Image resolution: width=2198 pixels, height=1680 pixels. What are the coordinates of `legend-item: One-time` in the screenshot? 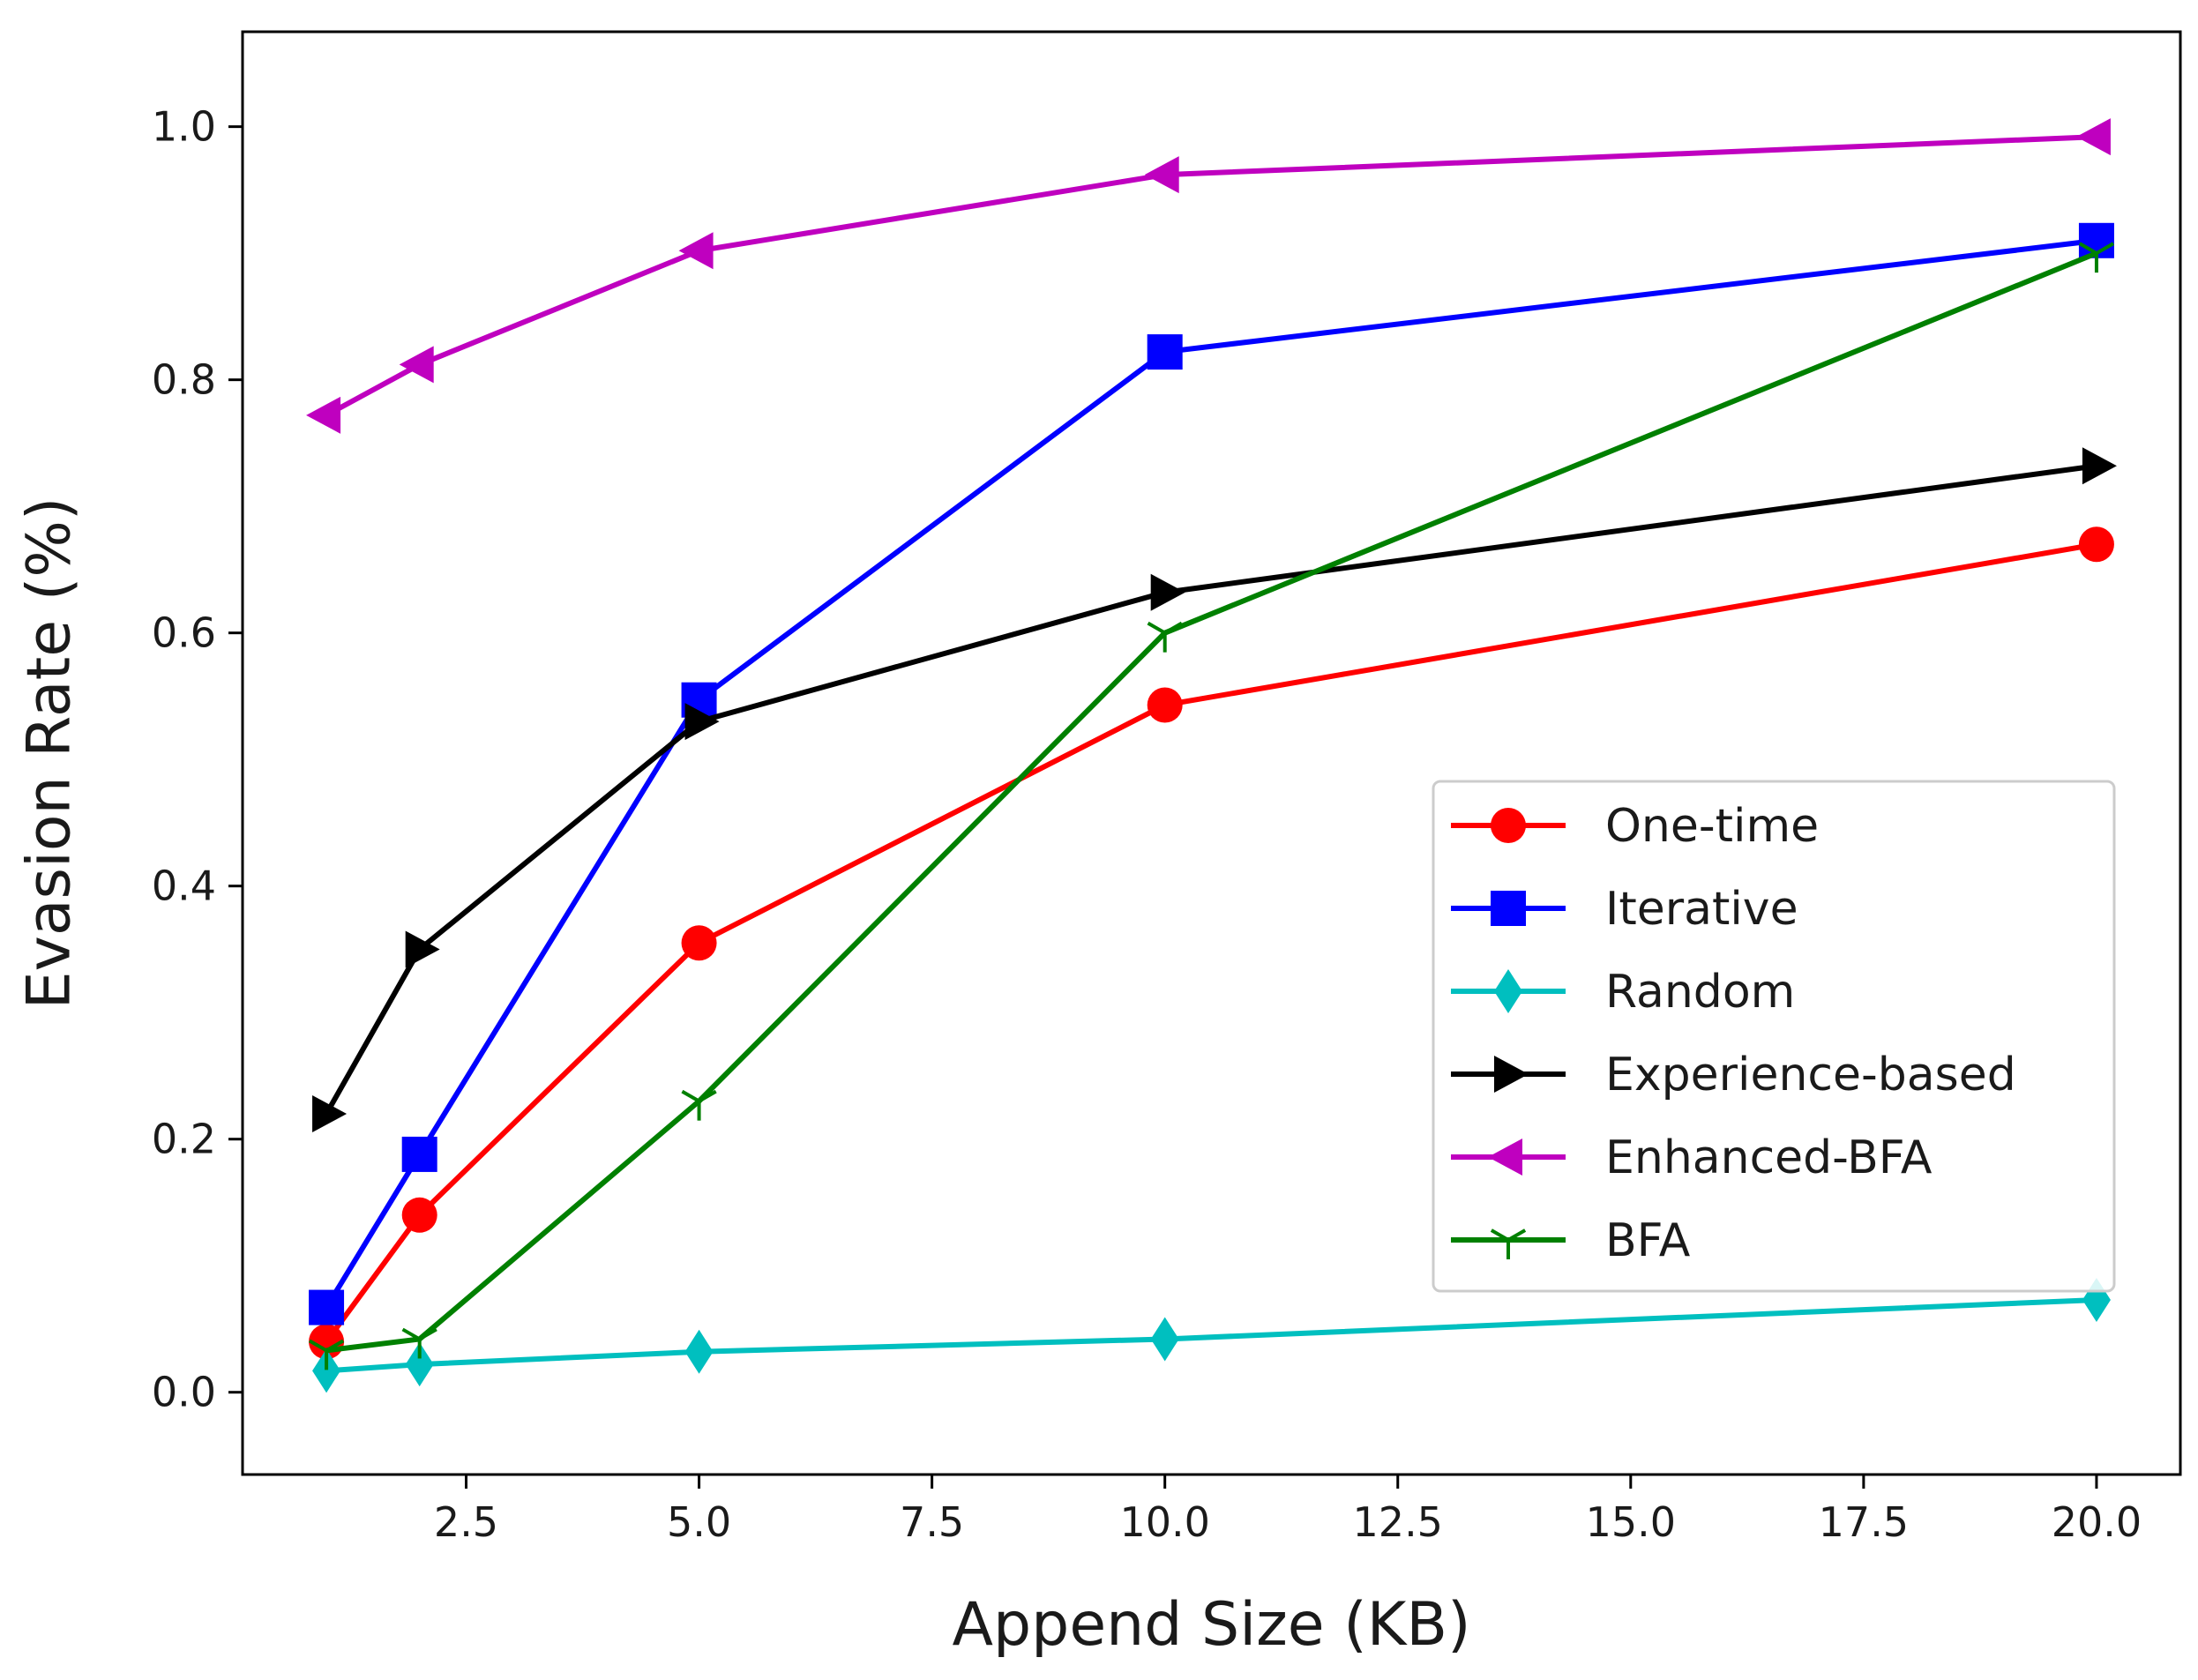 It's located at (1635, 826).